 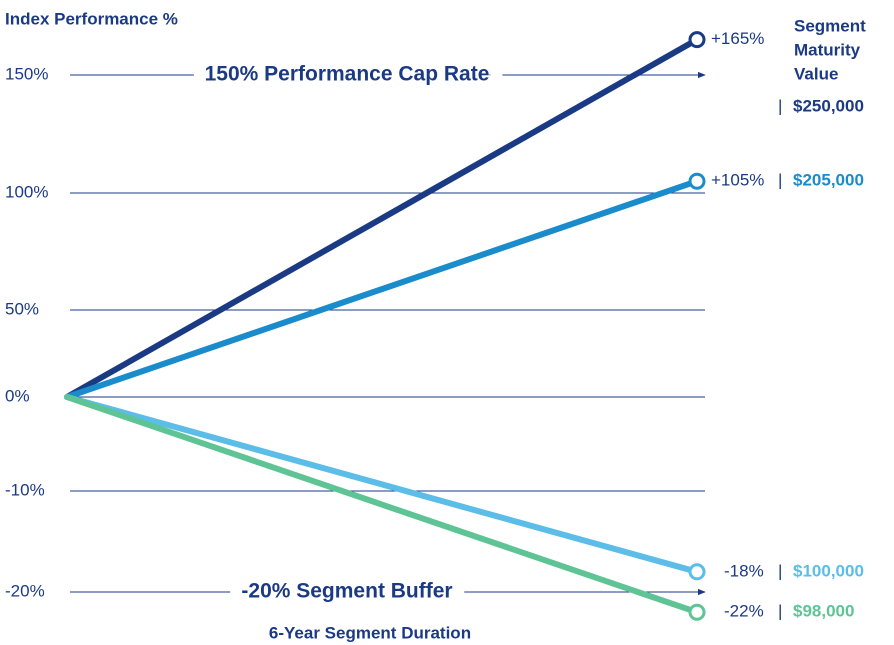 I want to click on side-title: Segment, so click(x=830, y=25).